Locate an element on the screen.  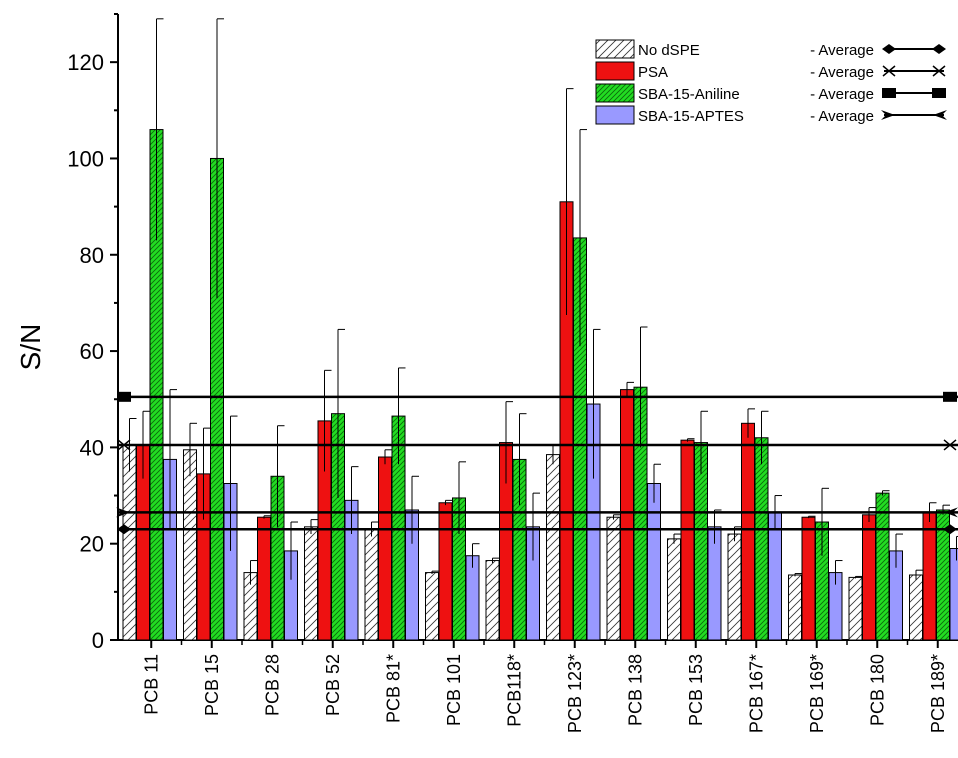
x-tick-label: PCB 138 is located at coordinates (635, 690).